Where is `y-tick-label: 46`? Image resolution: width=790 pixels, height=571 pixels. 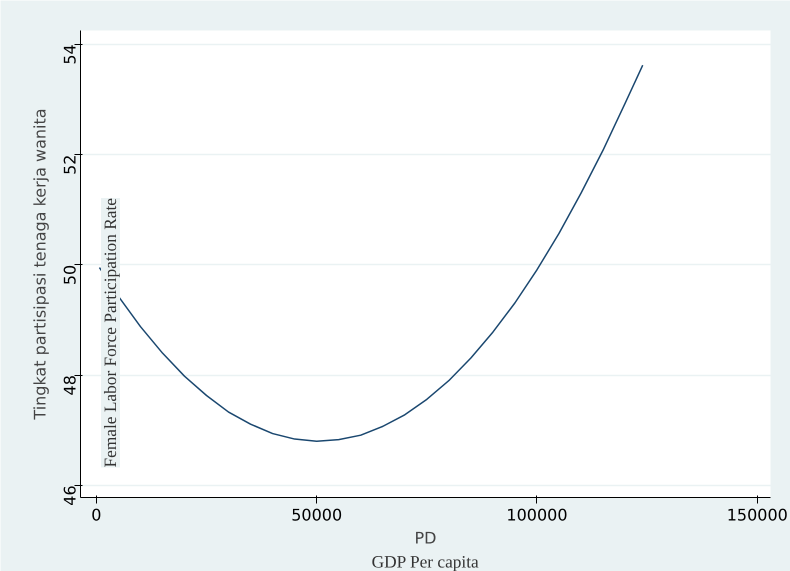
y-tick-label: 46 is located at coordinates (70, 495).